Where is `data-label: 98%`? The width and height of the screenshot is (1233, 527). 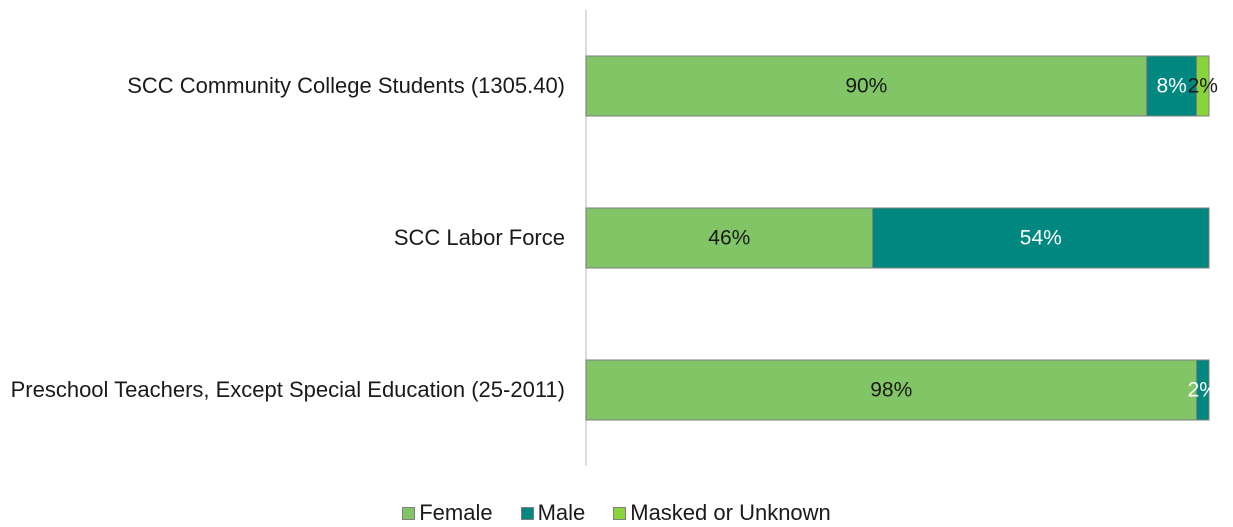
data-label: 98% is located at coordinates (891, 390).